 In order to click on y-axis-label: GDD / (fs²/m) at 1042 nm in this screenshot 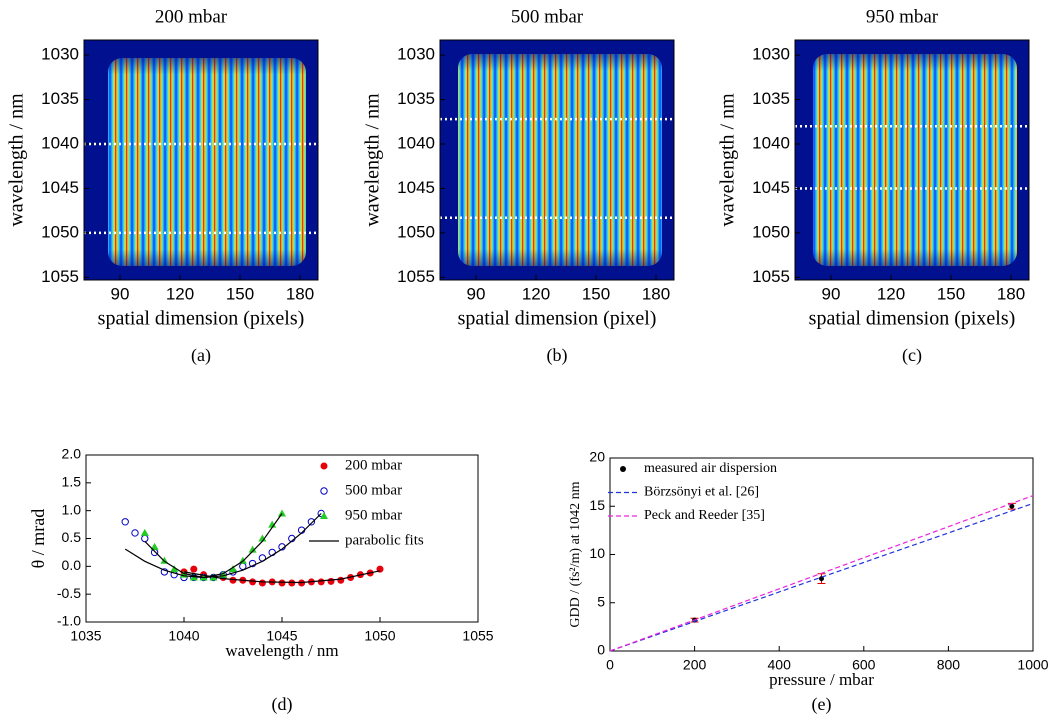, I will do `click(575, 554)`.